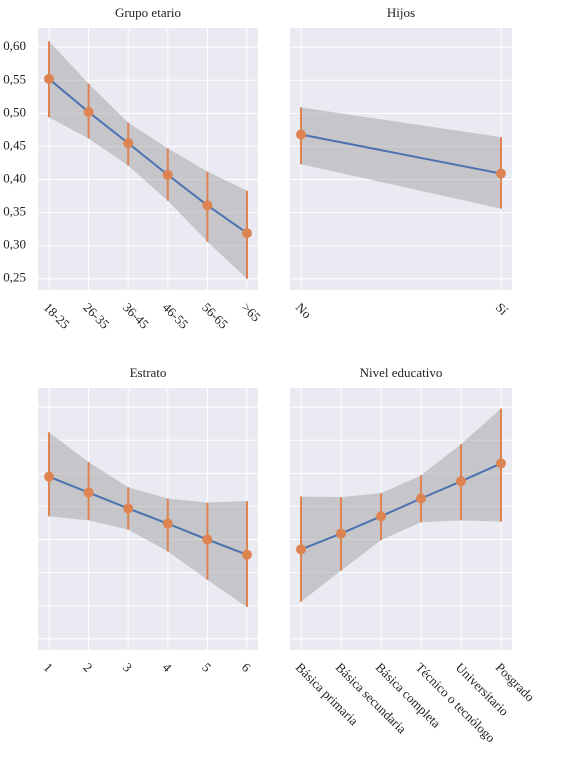 This screenshot has width=572, height=761. Describe the element at coordinates (14, 177) in the screenshot. I see `y-tick-label: 0,40` at that location.